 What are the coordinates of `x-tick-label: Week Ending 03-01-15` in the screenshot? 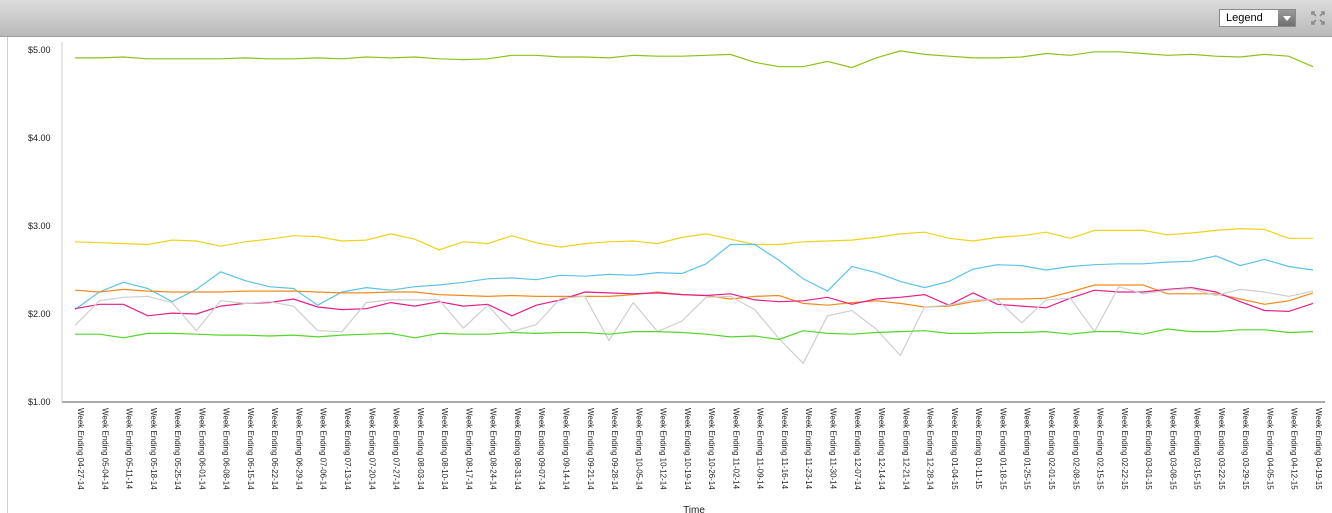 It's located at (1148, 449).